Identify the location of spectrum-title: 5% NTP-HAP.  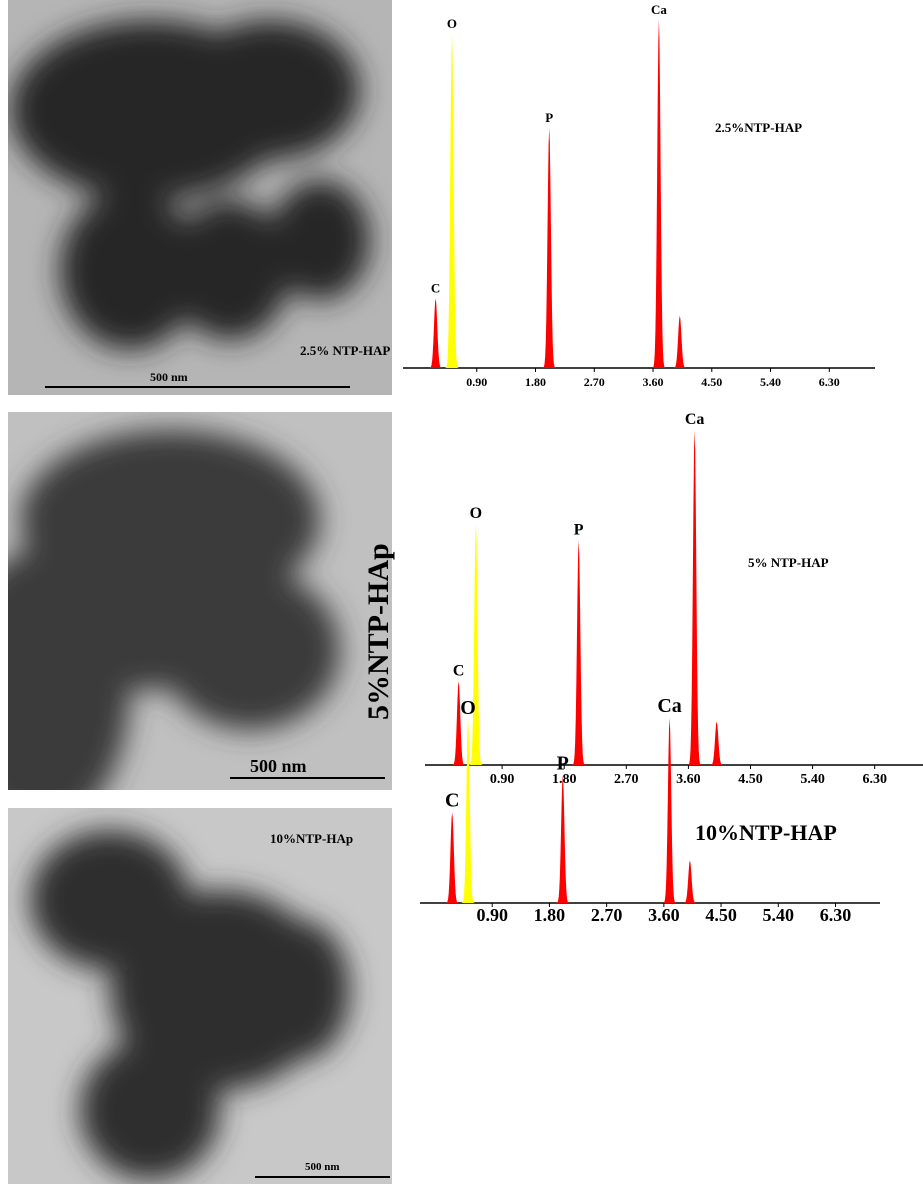
(788, 562).